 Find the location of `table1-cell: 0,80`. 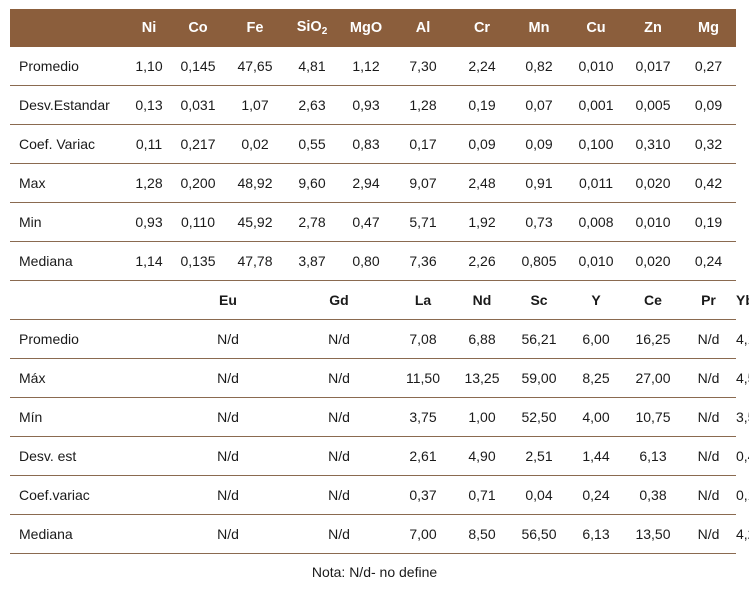

table1-cell: 0,80 is located at coordinates (366, 261).